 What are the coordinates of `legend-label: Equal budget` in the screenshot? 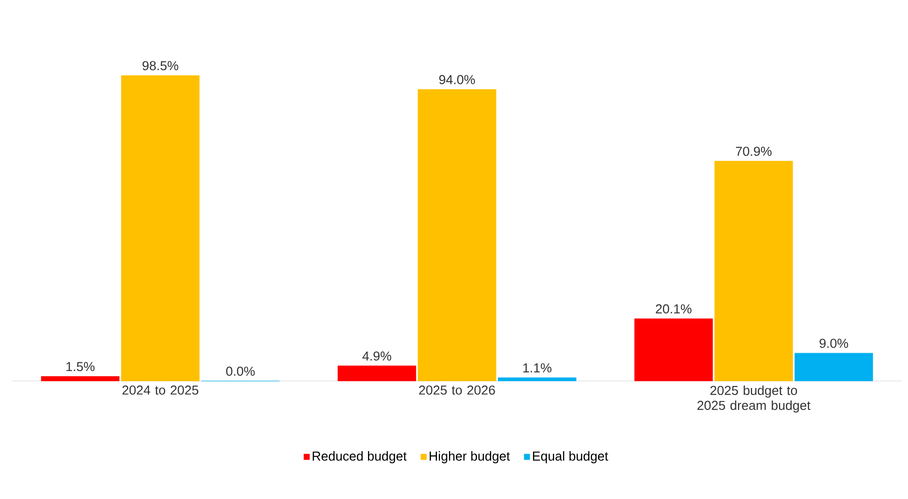 It's located at (570, 457).